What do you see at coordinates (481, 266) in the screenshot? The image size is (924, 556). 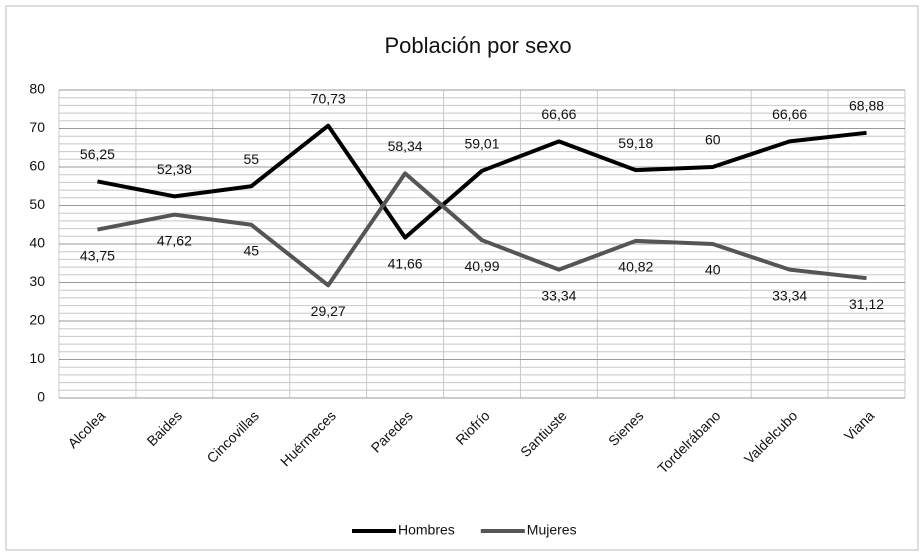 I see `data-label: 40,99` at bounding box center [481, 266].